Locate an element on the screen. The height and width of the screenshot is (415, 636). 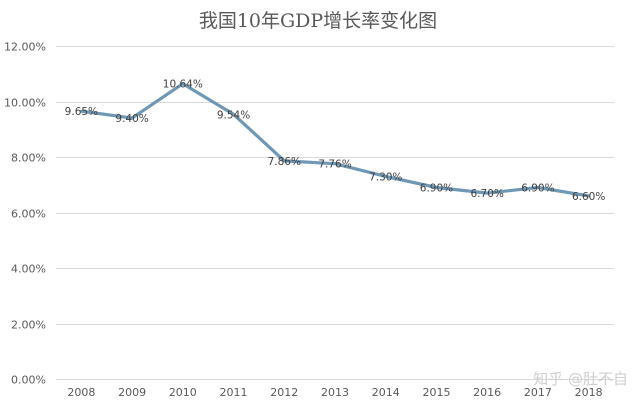
data-label: 9.54% is located at coordinates (233, 115).